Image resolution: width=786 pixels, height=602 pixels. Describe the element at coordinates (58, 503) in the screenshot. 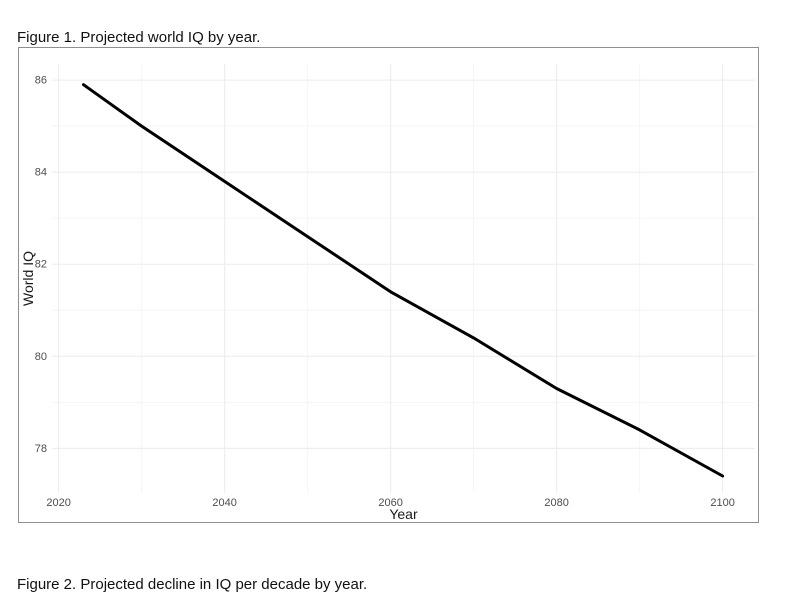

I see `x-tick-label-2020: 2020` at that location.